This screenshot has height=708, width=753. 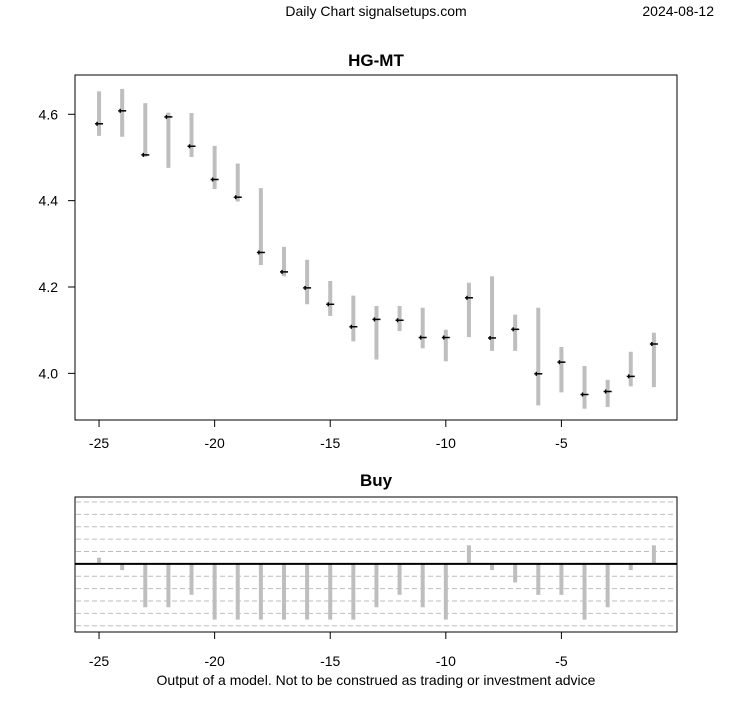 What do you see at coordinates (375, 11) in the screenshot?
I see `header-source: Daily Chart signalsetups.com` at bounding box center [375, 11].